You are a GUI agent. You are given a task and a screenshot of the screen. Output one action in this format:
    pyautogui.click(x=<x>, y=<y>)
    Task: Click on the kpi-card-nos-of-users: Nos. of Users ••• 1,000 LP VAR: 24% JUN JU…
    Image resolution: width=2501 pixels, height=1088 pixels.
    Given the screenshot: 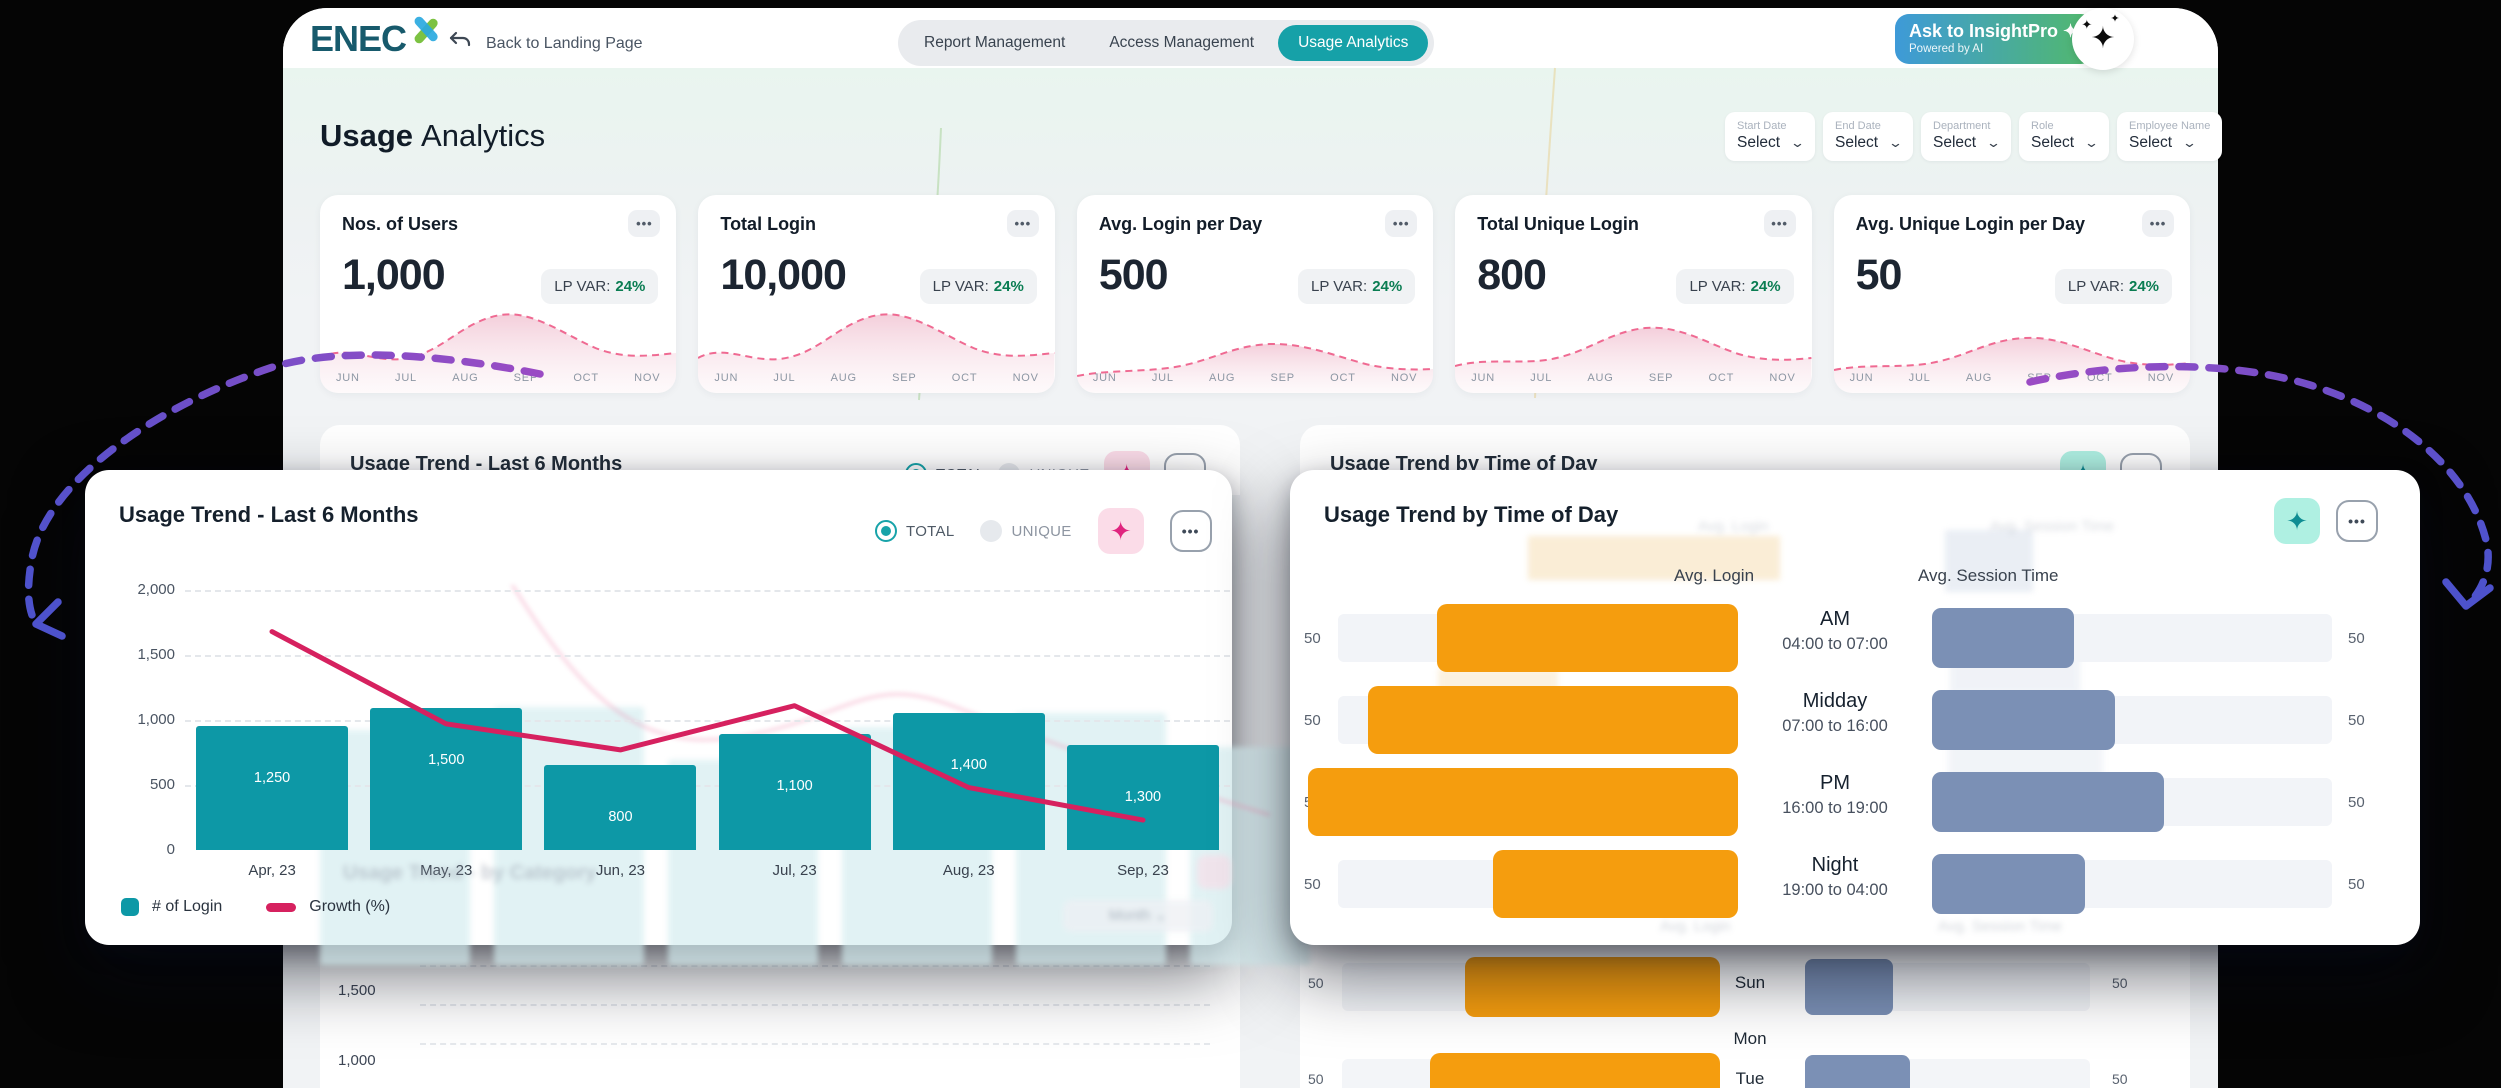 What is the action you would take?
    pyautogui.click(x=498, y=294)
    